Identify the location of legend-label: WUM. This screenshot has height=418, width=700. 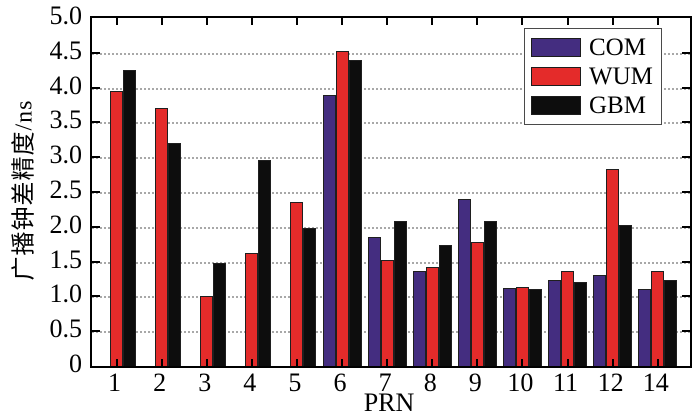
(621, 76).